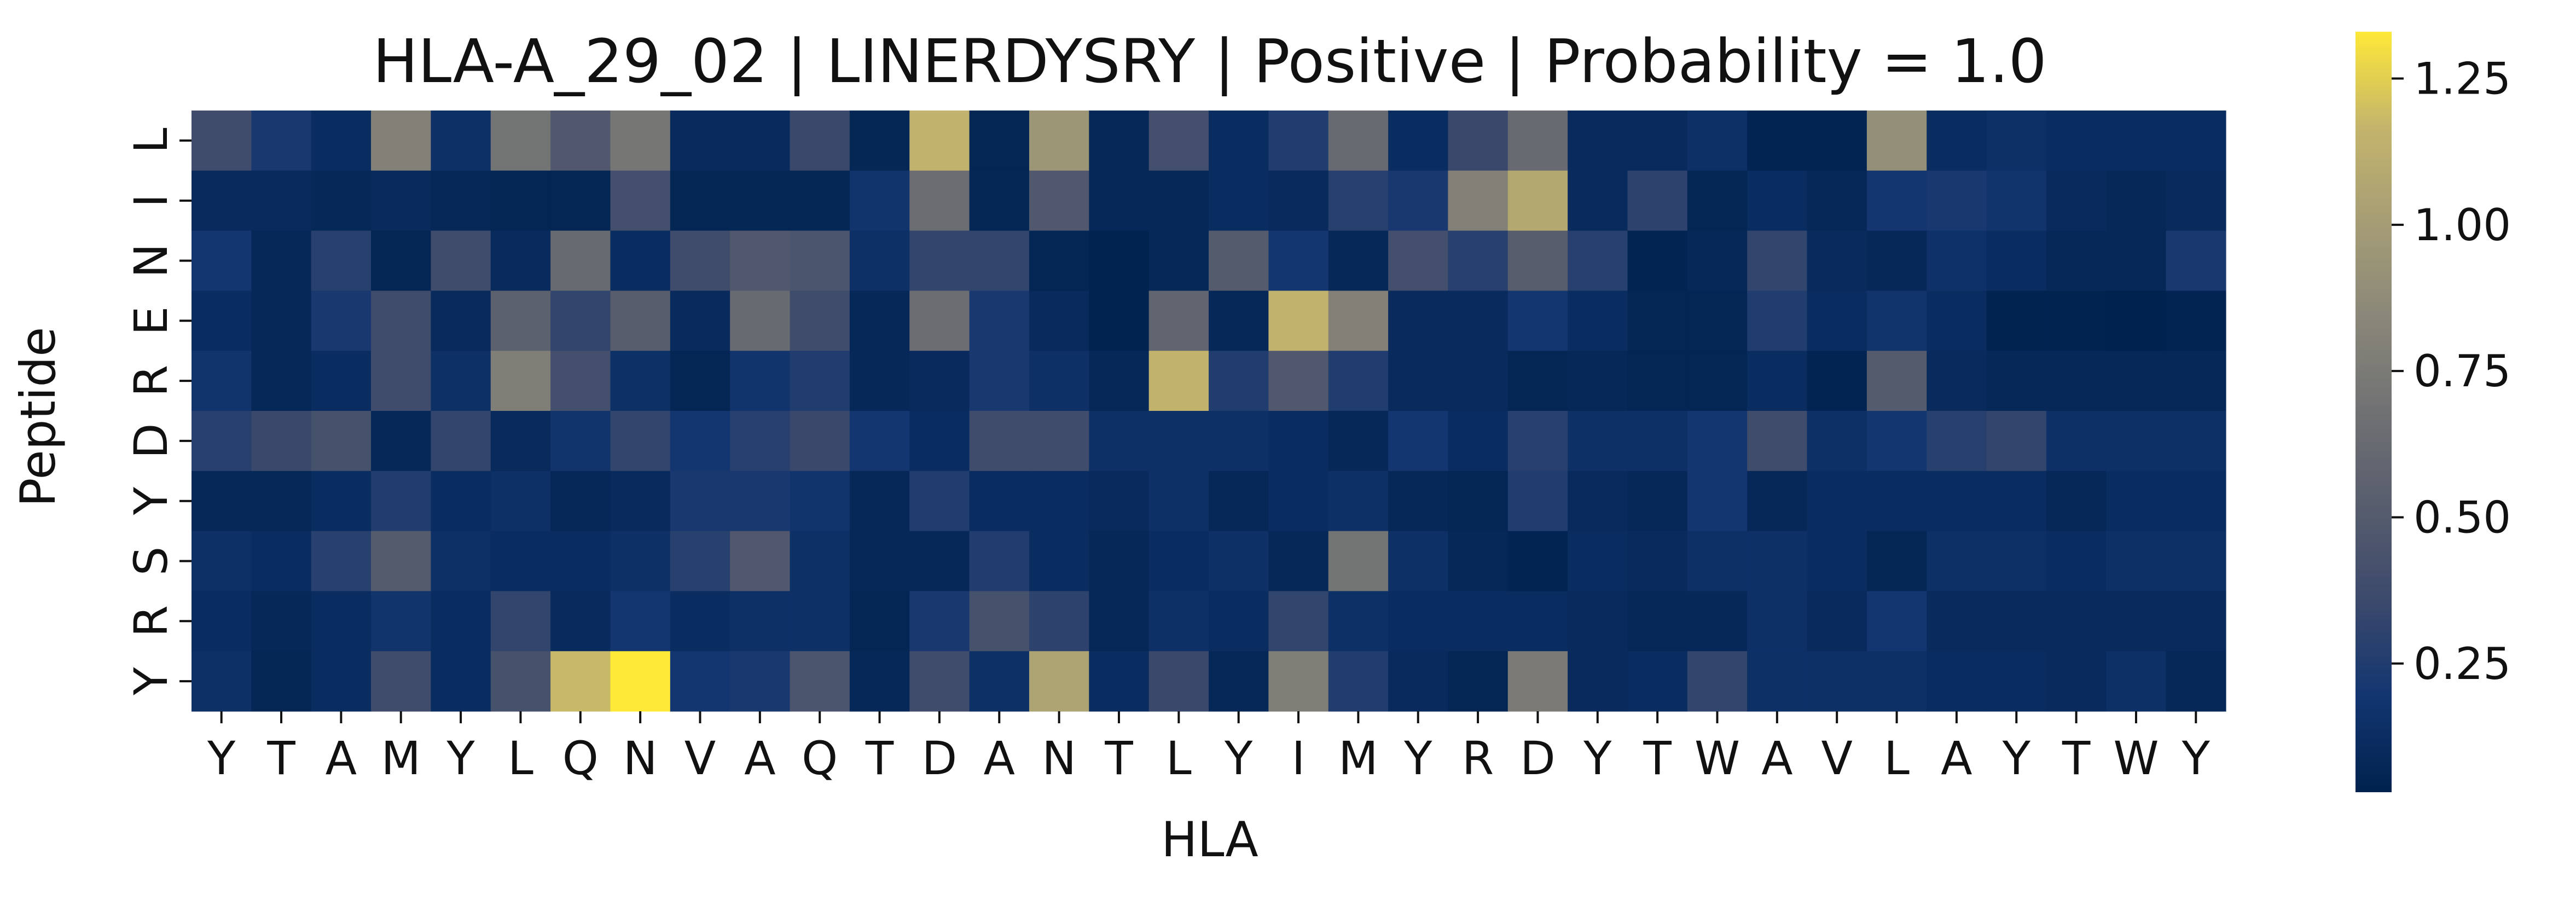 The image size is (2576, 900). What do you see at coordinates (158, 411) in the screenshot?
I see `y-axis: LINERDYSRY` at bounding box center [158, 411].